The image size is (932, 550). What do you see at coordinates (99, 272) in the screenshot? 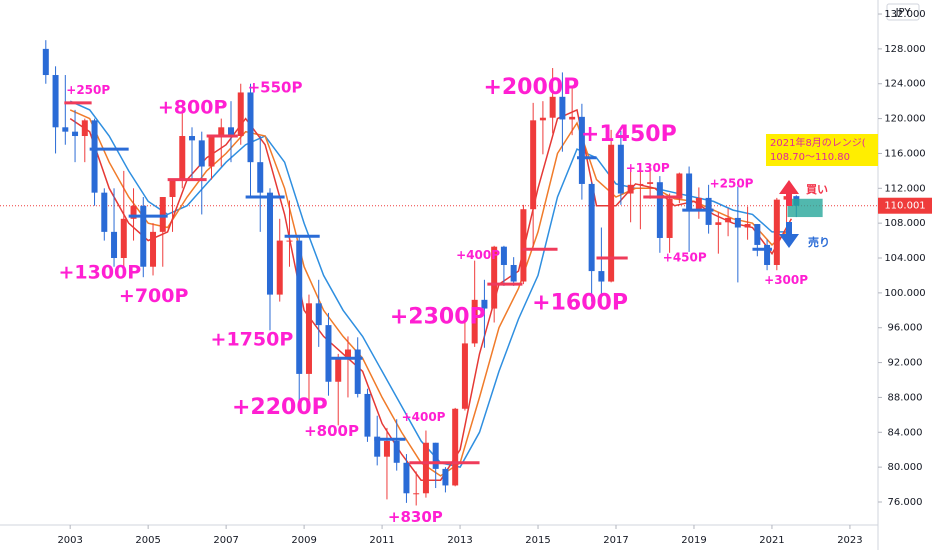
I see `profit-annotation: +1300P` at bounding box center [99, 272].